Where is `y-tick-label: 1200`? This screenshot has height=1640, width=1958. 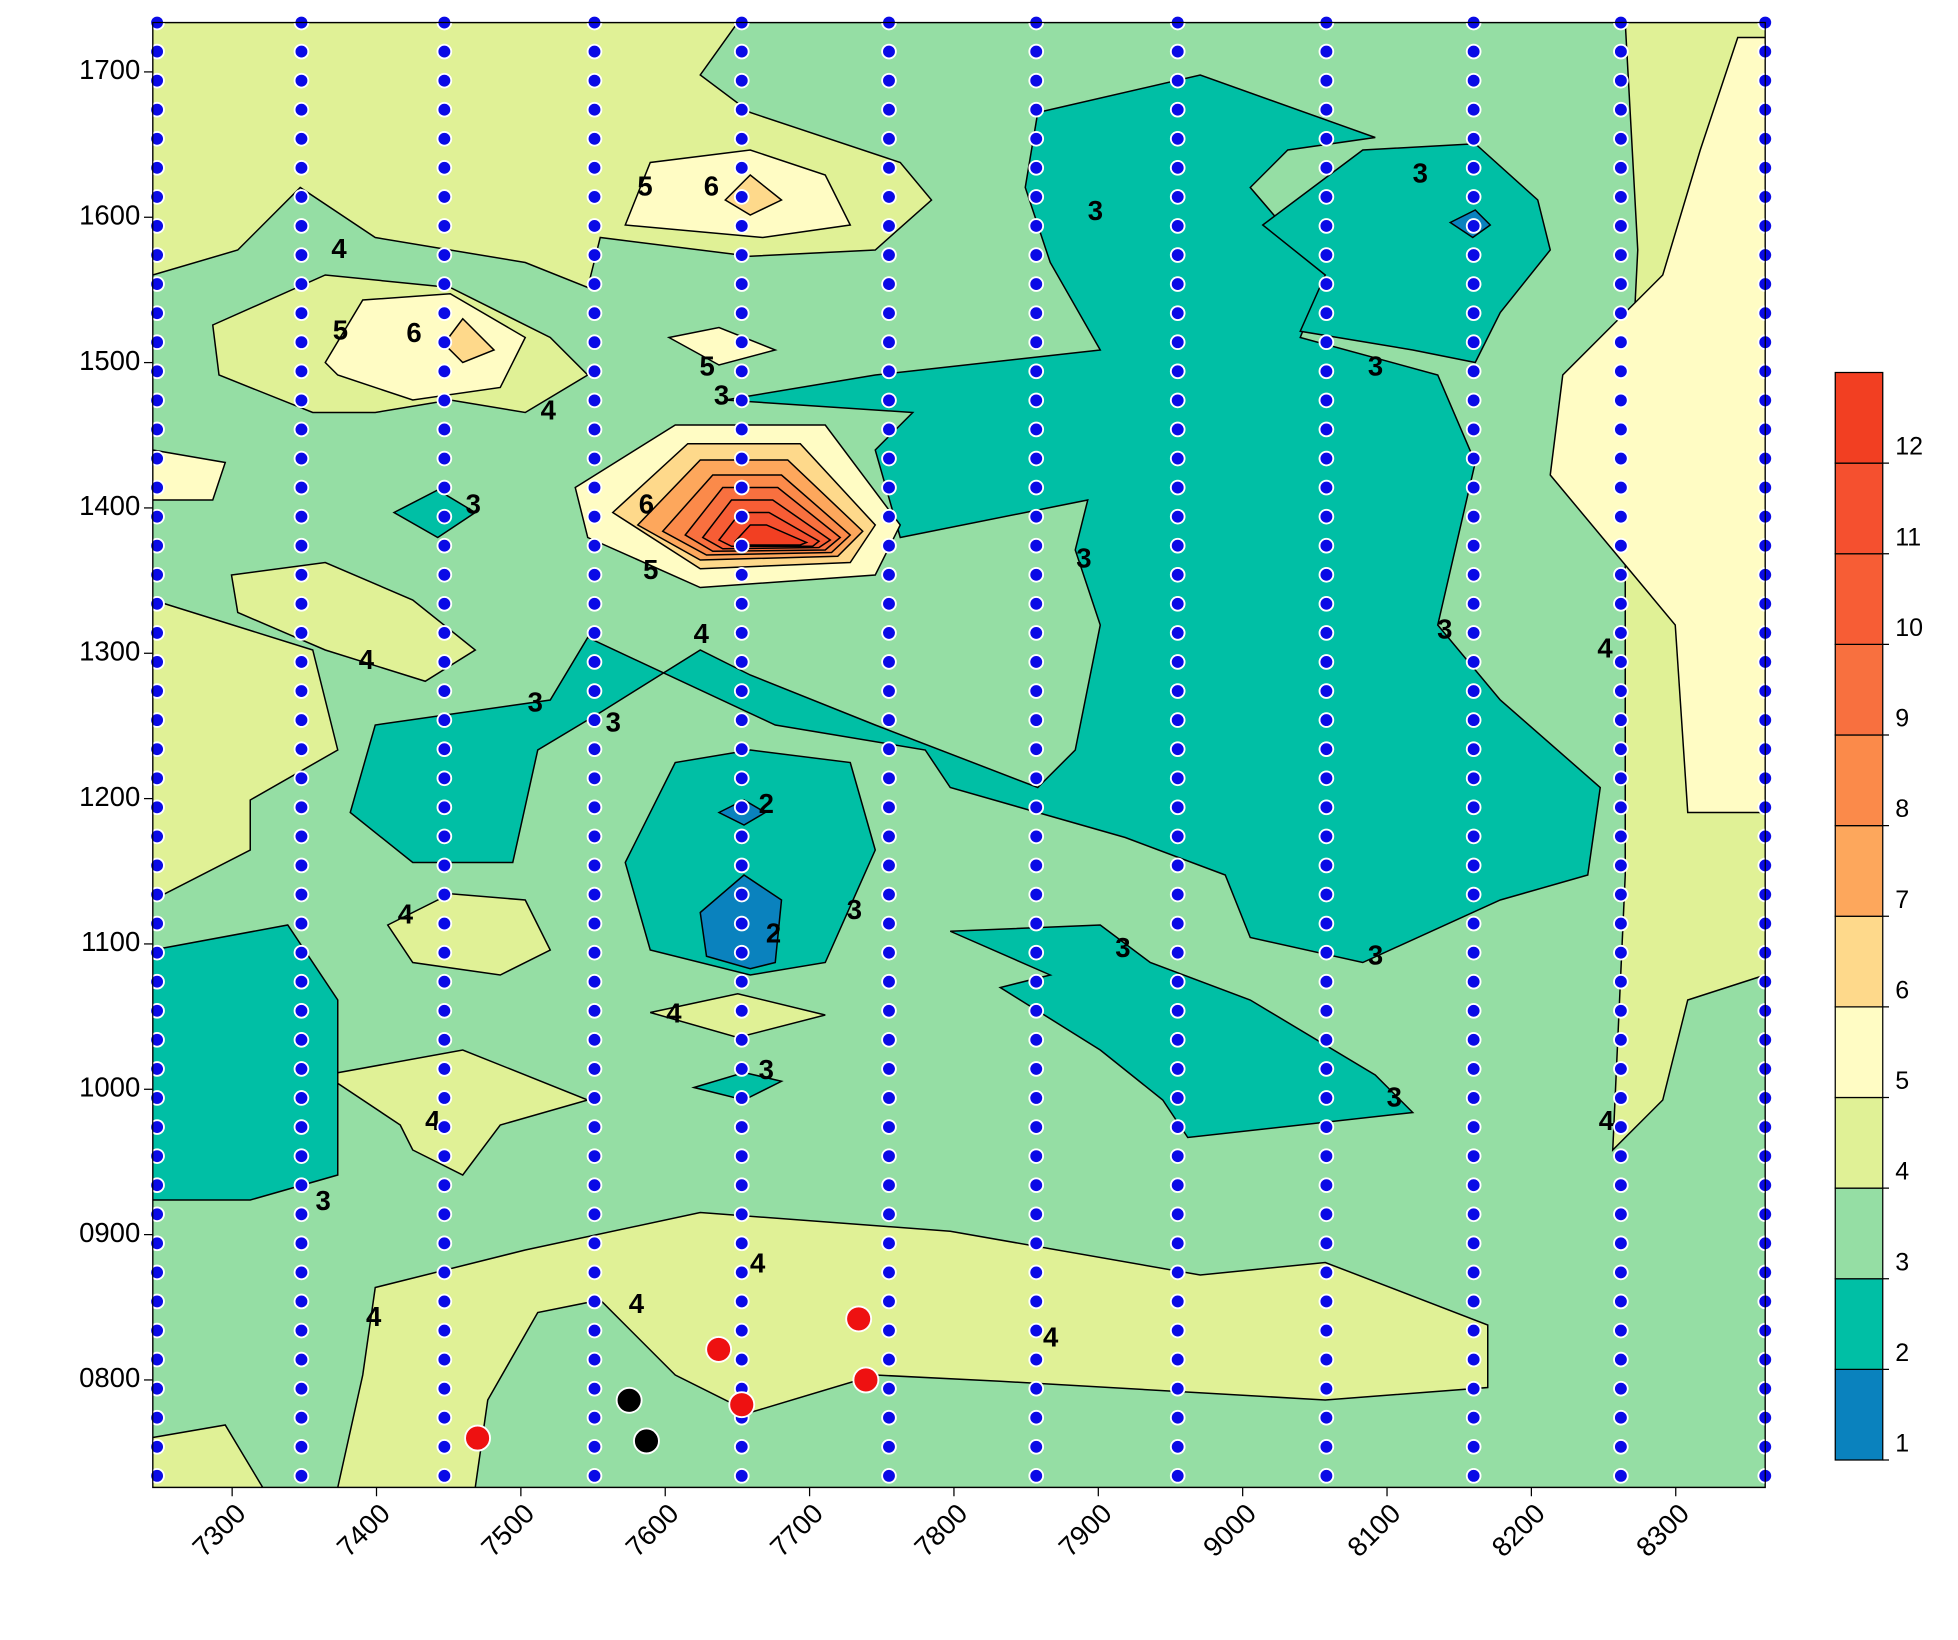 y-tick-label: 1200 is located at coordinates (109, 796).